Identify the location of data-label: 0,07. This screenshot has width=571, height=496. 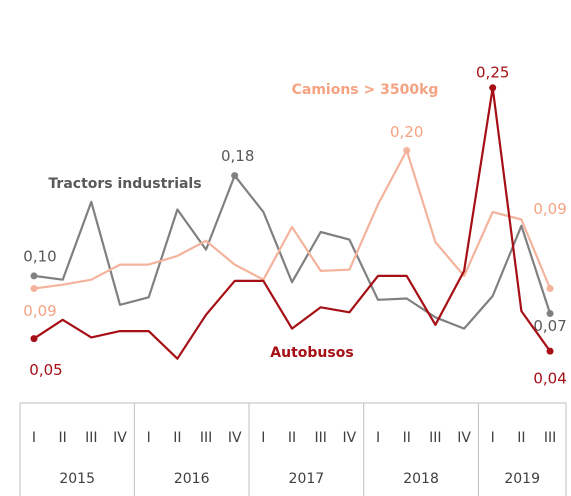
(549, 326).